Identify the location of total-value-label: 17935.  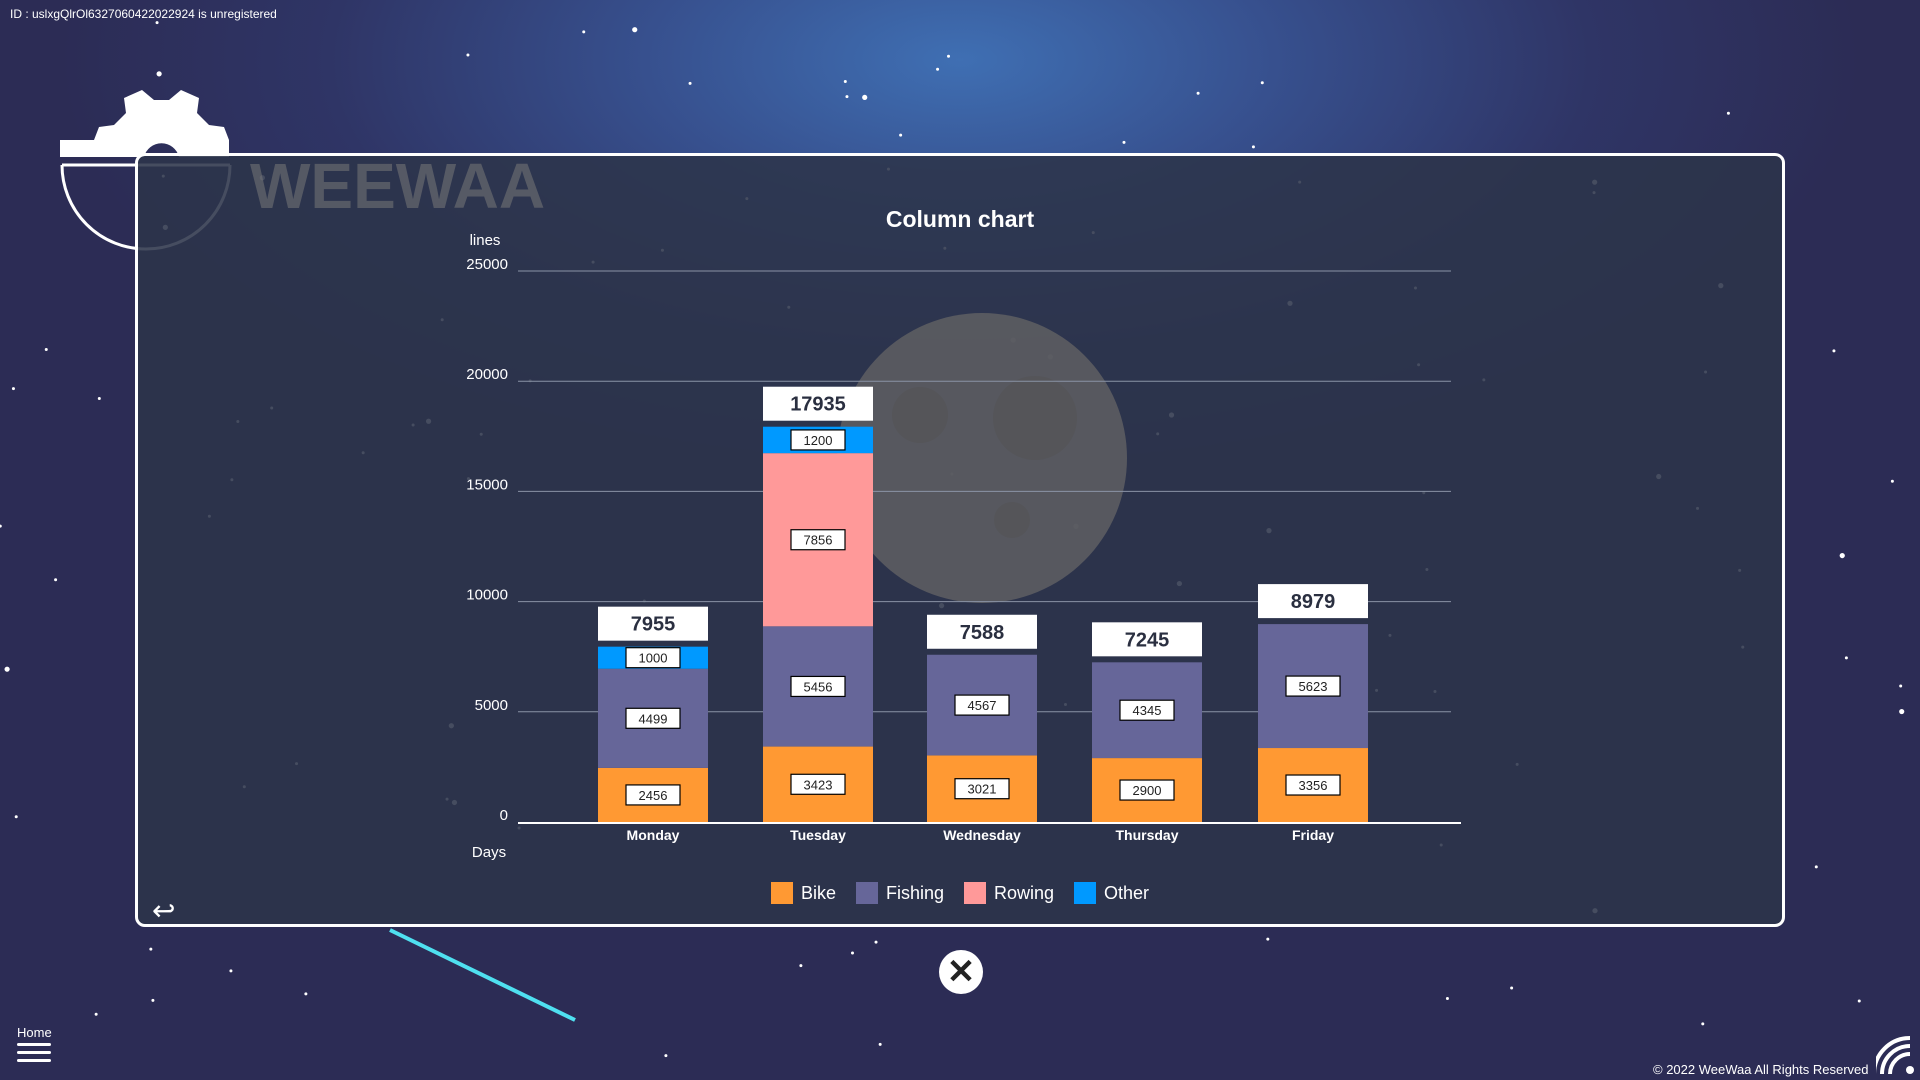
(818, 405).